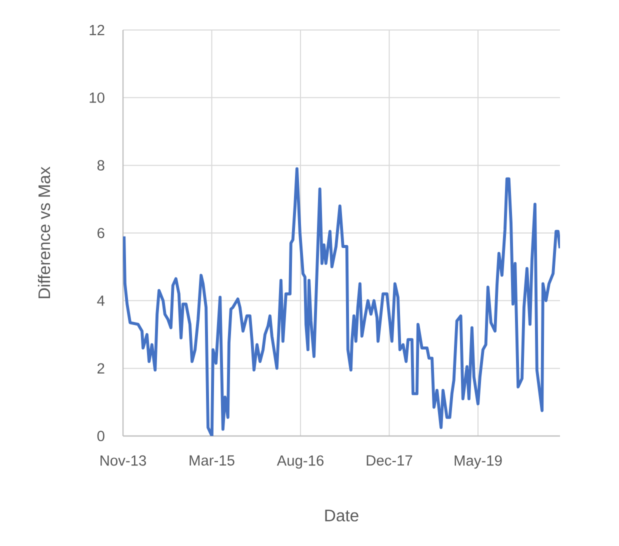 This screenshot has width=619, height=546. What do you see at coordinates (44, 232) in the screenshot?
I see `y-axis-title: Difference vs Max` at bounding box center [44, 232].